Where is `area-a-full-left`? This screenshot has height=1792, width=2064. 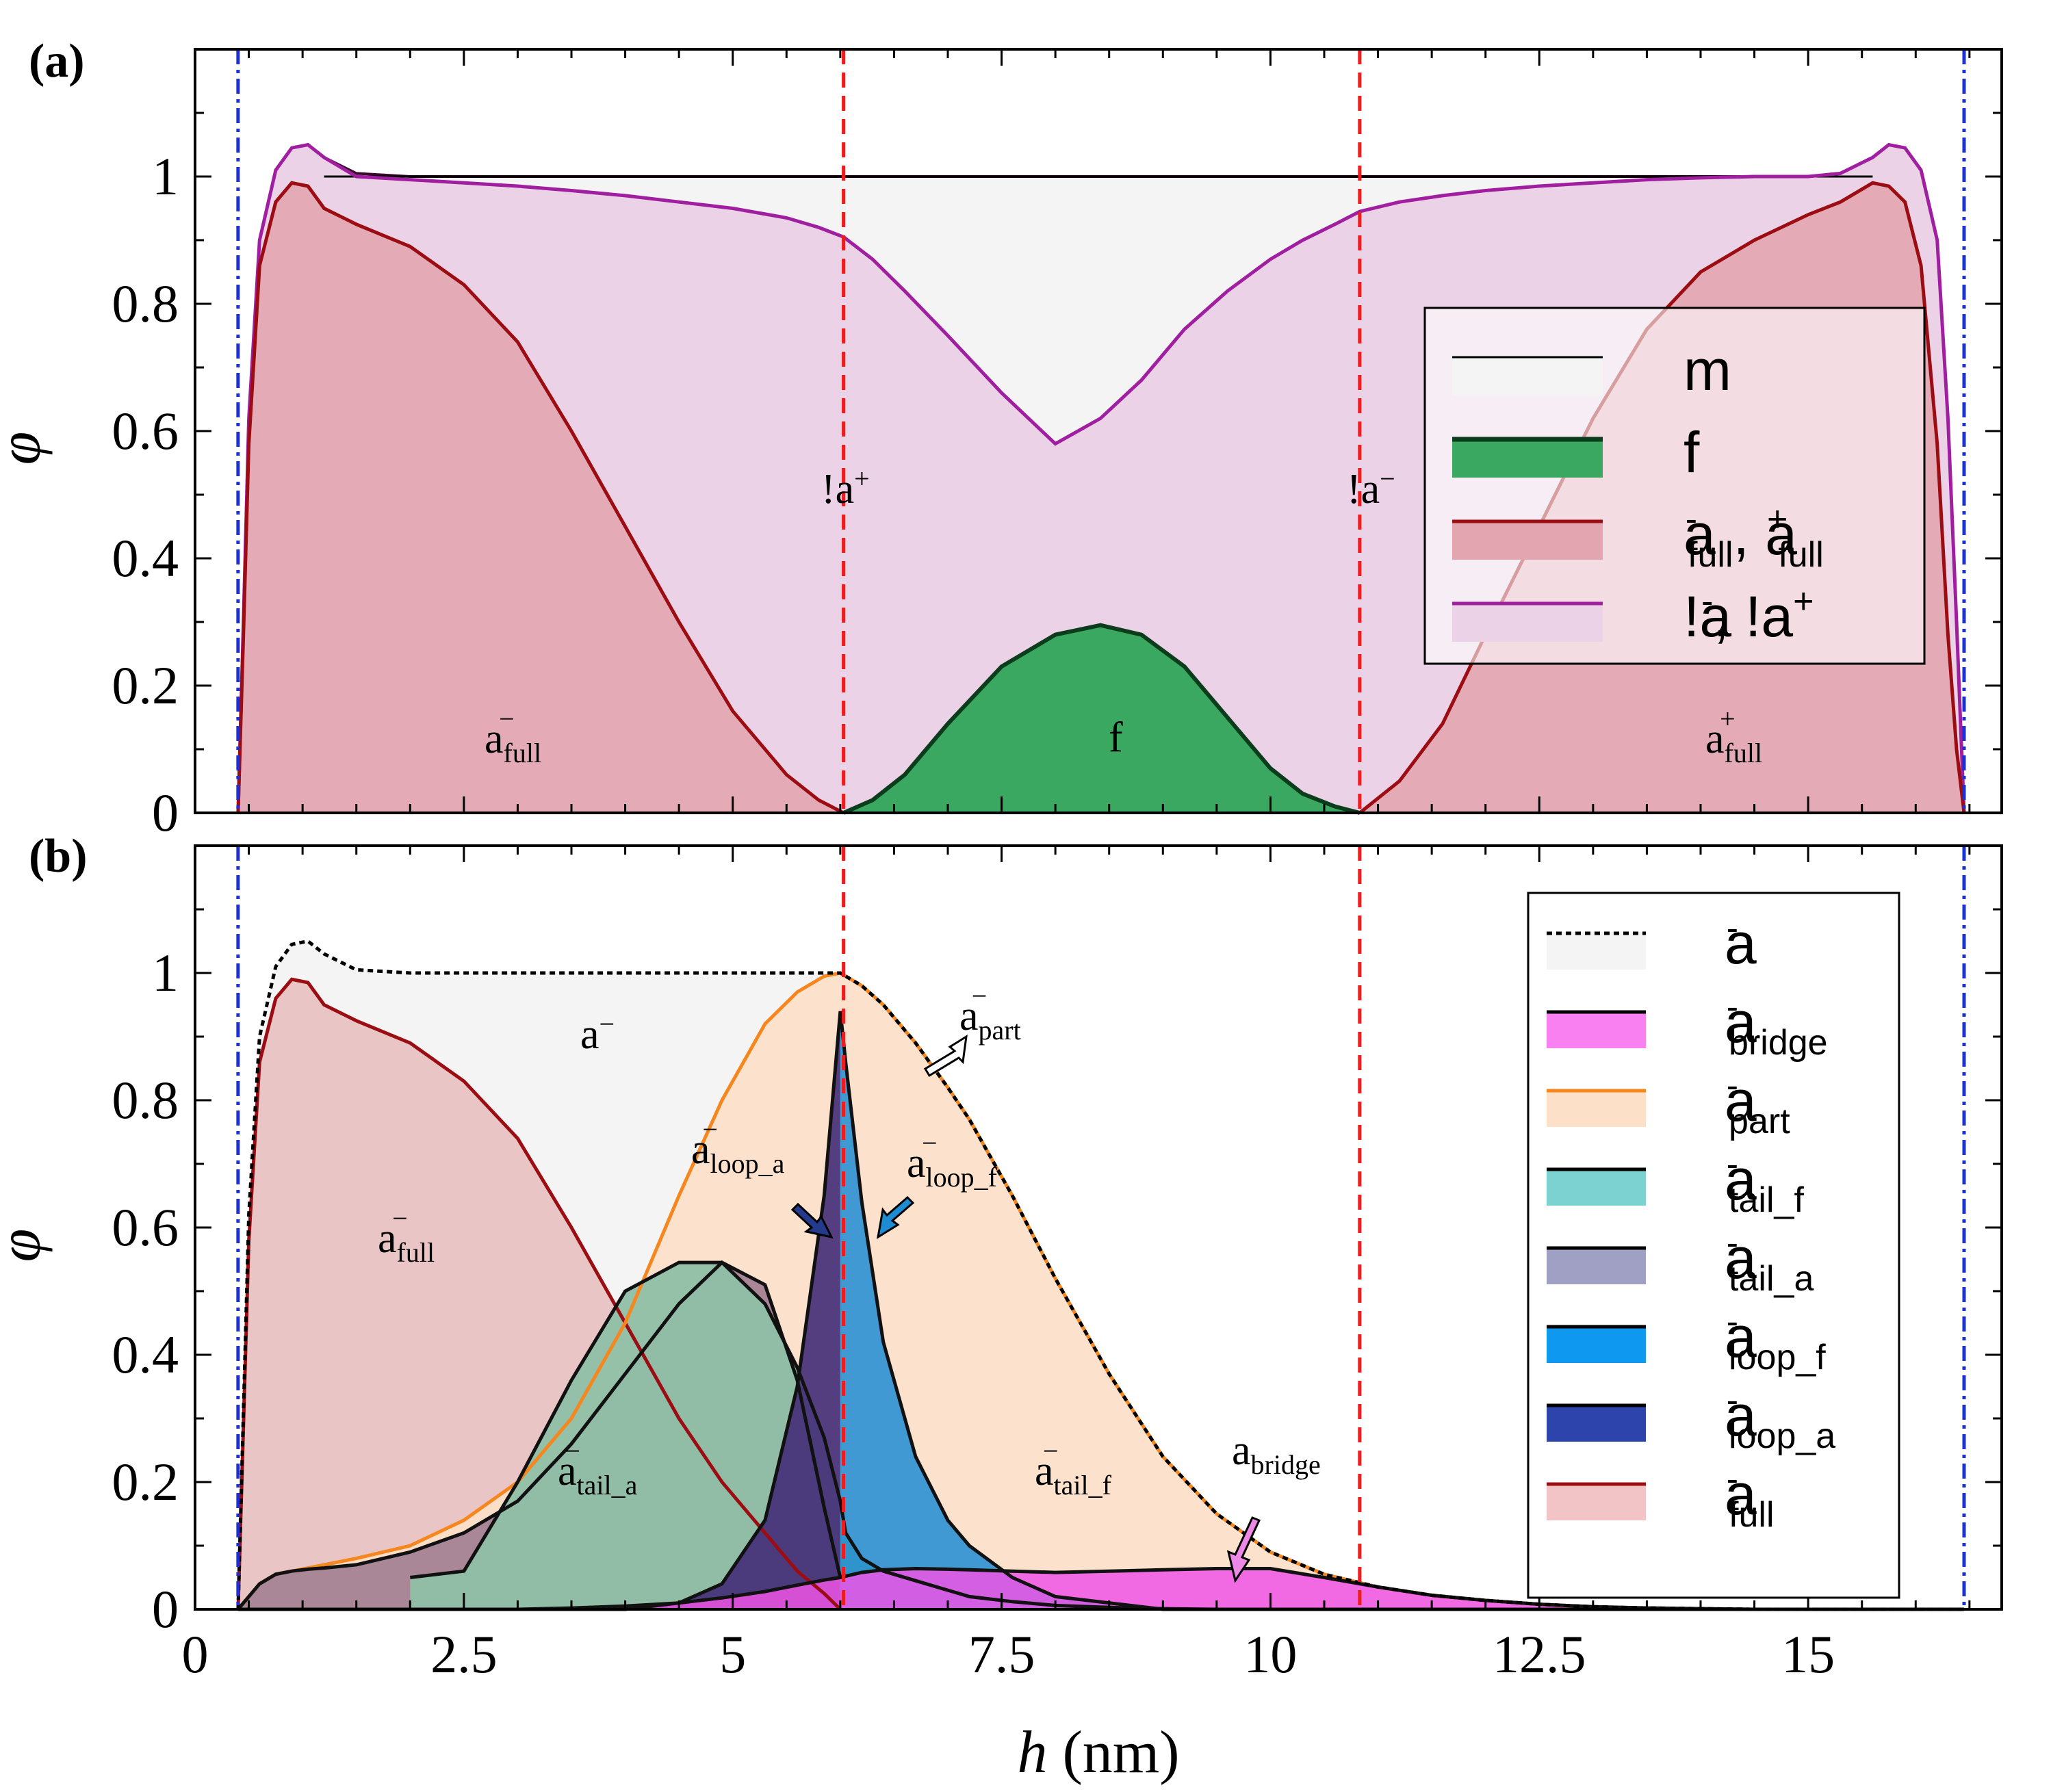
area-a-full-left is located at coordinates (540, 498).